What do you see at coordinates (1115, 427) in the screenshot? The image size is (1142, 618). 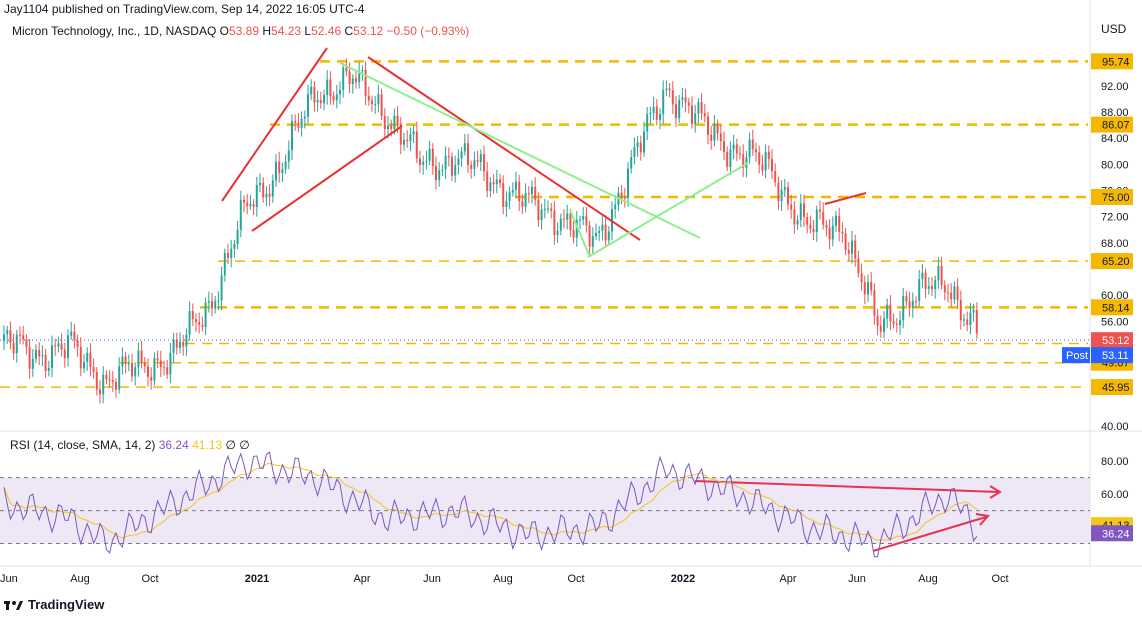 I see `price-tick-0: 40.00` at bounding box center [1115, 427].